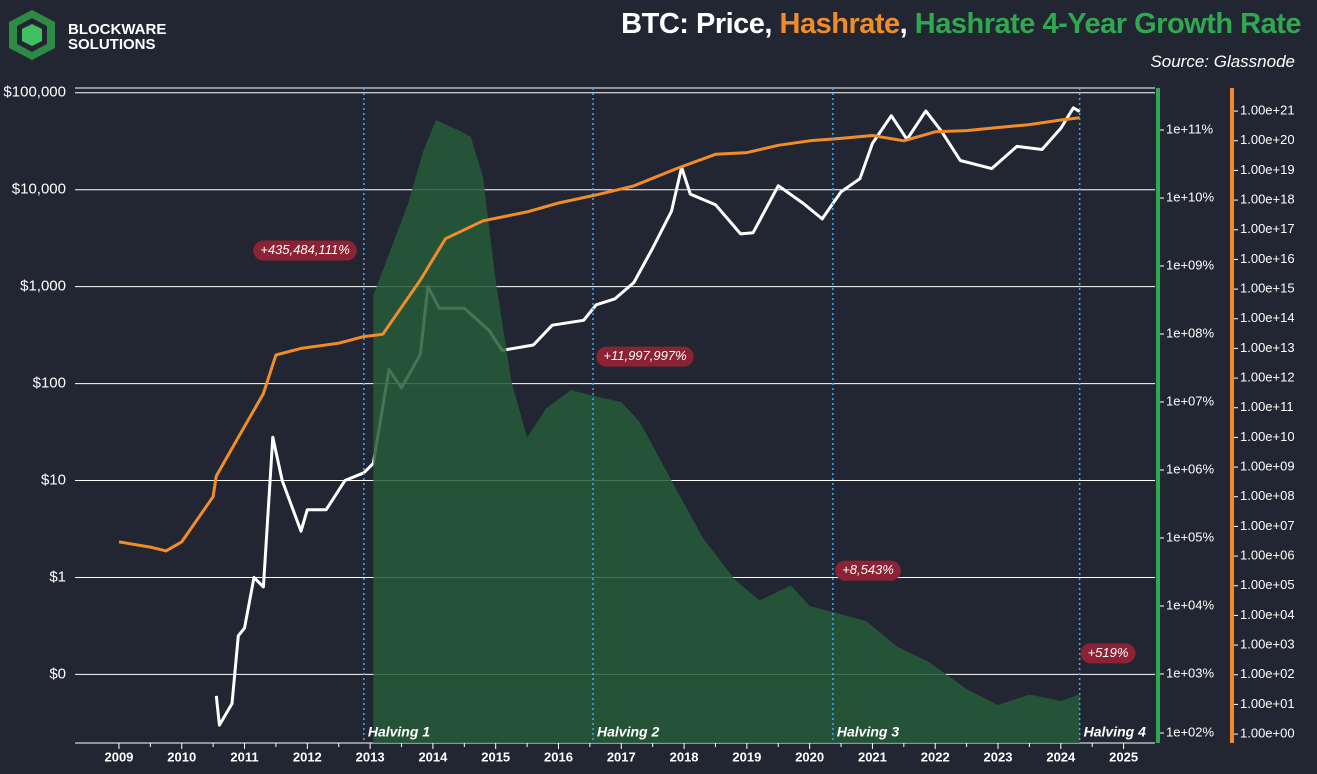 The height and width of the screenshot is (774, 1317). What do you see at coordinates (868, 732) in the screenshot?
I see `halving-label: Halving 3` at bounding box center [868, 732].